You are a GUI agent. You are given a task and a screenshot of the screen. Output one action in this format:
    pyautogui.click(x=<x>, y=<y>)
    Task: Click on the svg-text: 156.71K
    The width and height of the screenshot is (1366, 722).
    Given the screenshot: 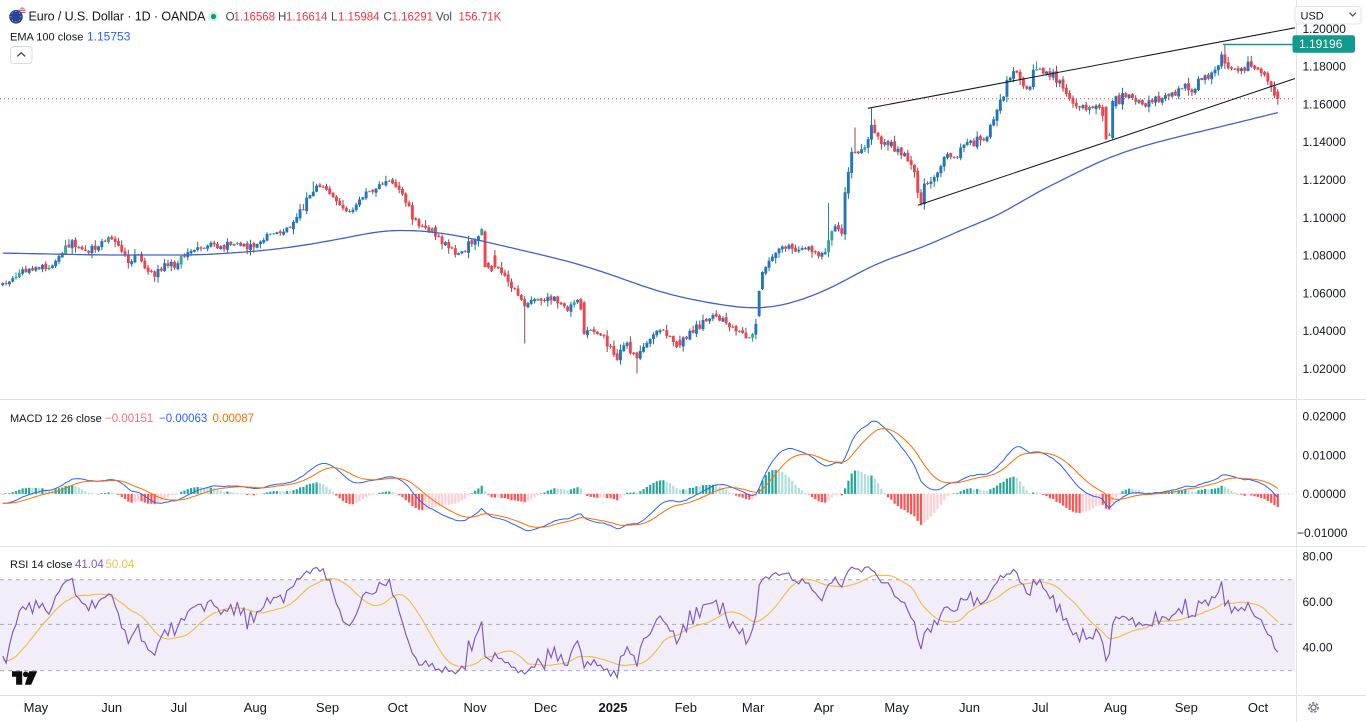 What is the action you would take?
    pyautogui.click(x=480, y=17)
    